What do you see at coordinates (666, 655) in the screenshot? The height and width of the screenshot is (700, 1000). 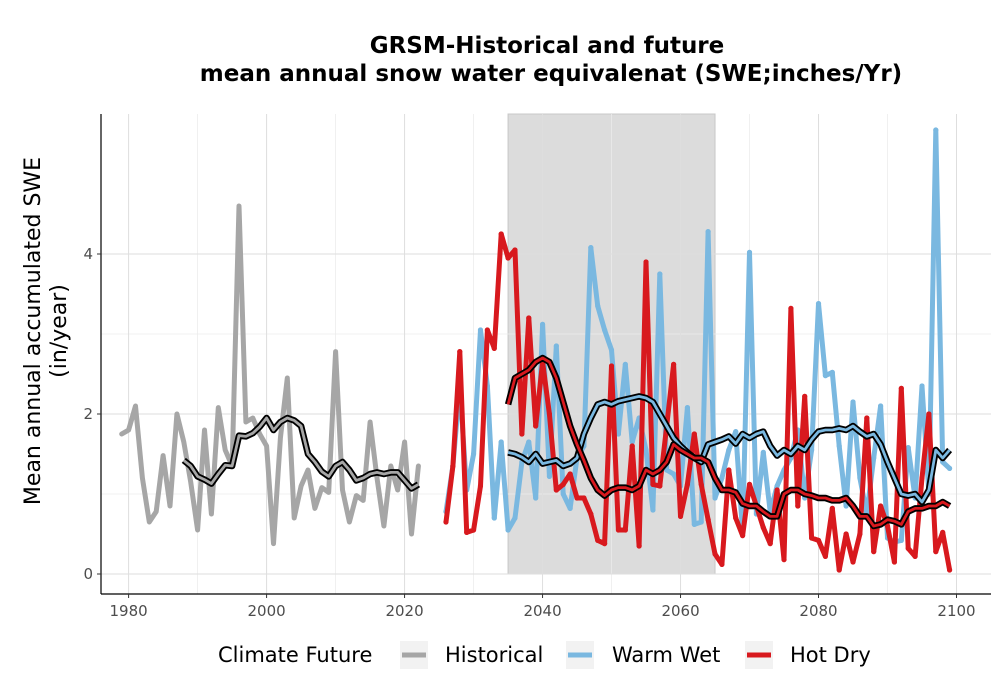 I see `legend-label-warm-wet: Warm Wet` at bounding box center [666, 655].